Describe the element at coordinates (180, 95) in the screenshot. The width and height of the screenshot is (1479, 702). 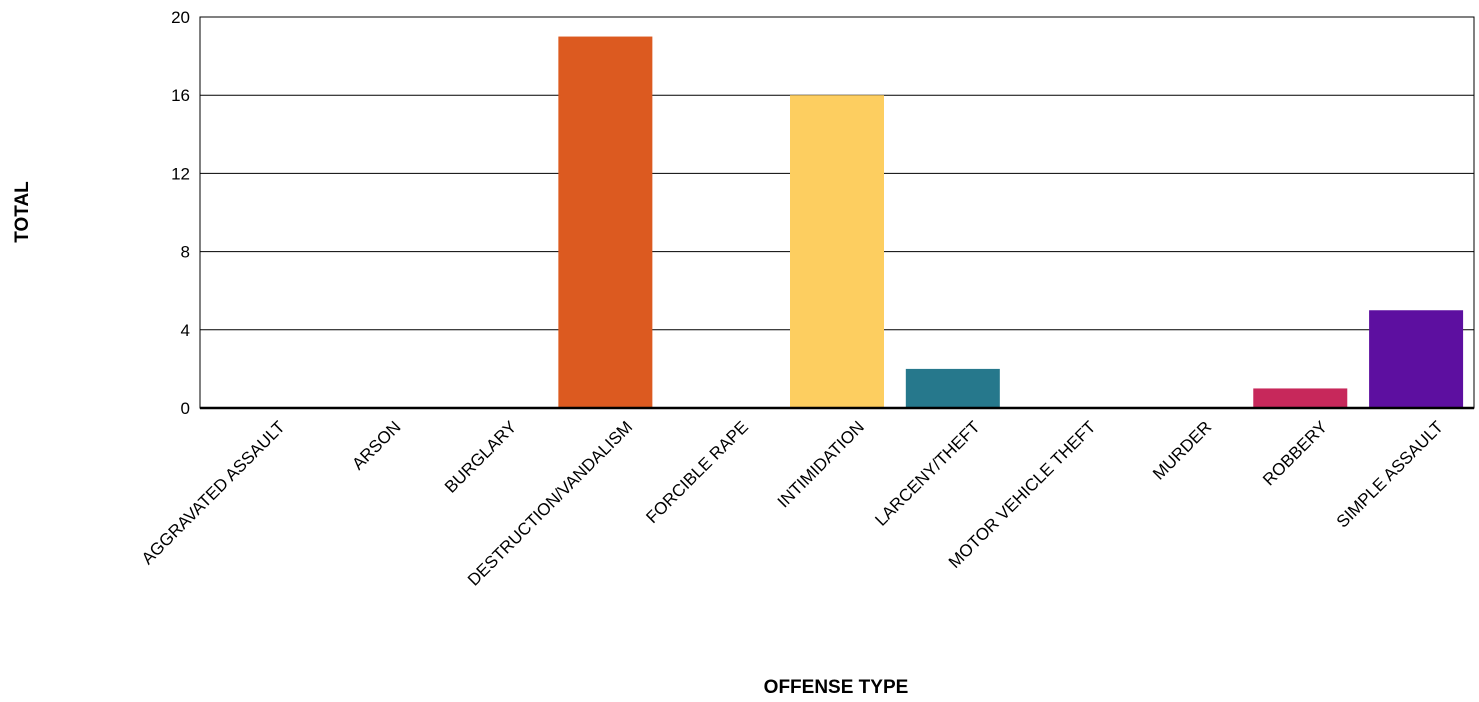
I see `y-tick-label: 16` at that location.